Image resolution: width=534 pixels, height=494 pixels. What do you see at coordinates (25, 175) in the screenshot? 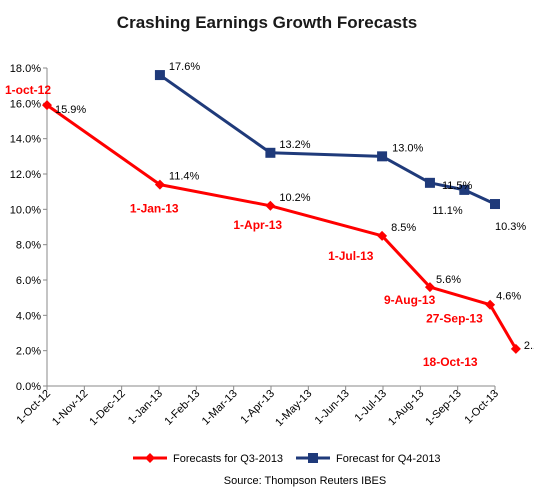
I see `y-tick-label: 12.0%` at bounding box center [25, 175].